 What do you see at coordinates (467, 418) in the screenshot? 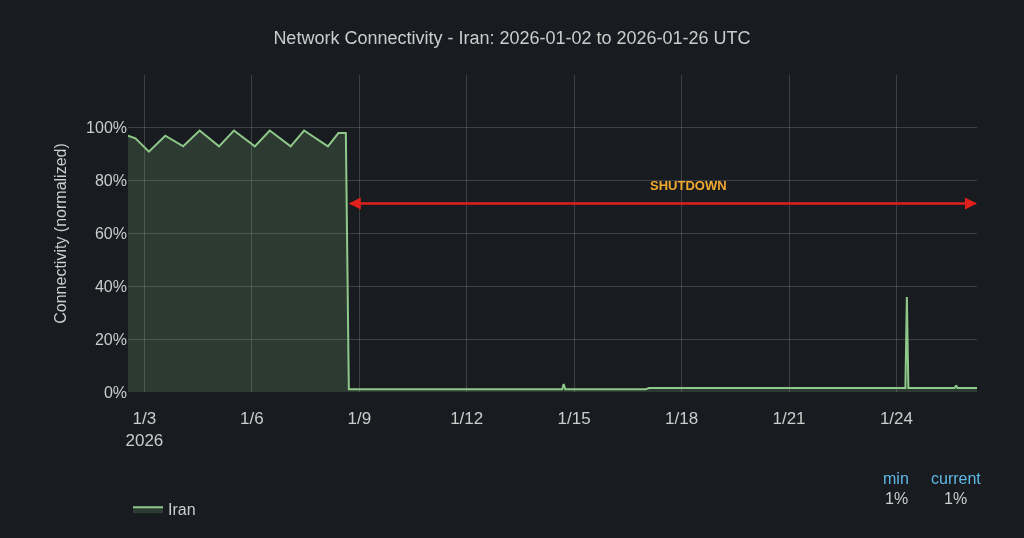
I see `x-tick-label: 1/12` at bounding box center [467, 418].